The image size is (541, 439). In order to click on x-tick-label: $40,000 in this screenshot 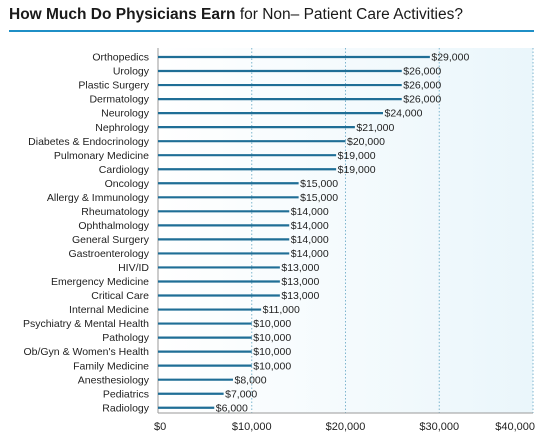, I will do `click(515, 427)`.